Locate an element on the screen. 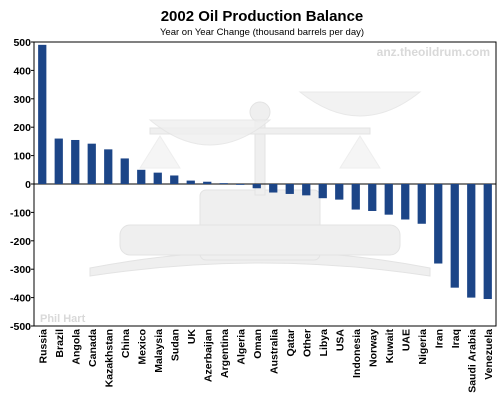  x-tick-label: Iraq is located at coordinates (456, 338).